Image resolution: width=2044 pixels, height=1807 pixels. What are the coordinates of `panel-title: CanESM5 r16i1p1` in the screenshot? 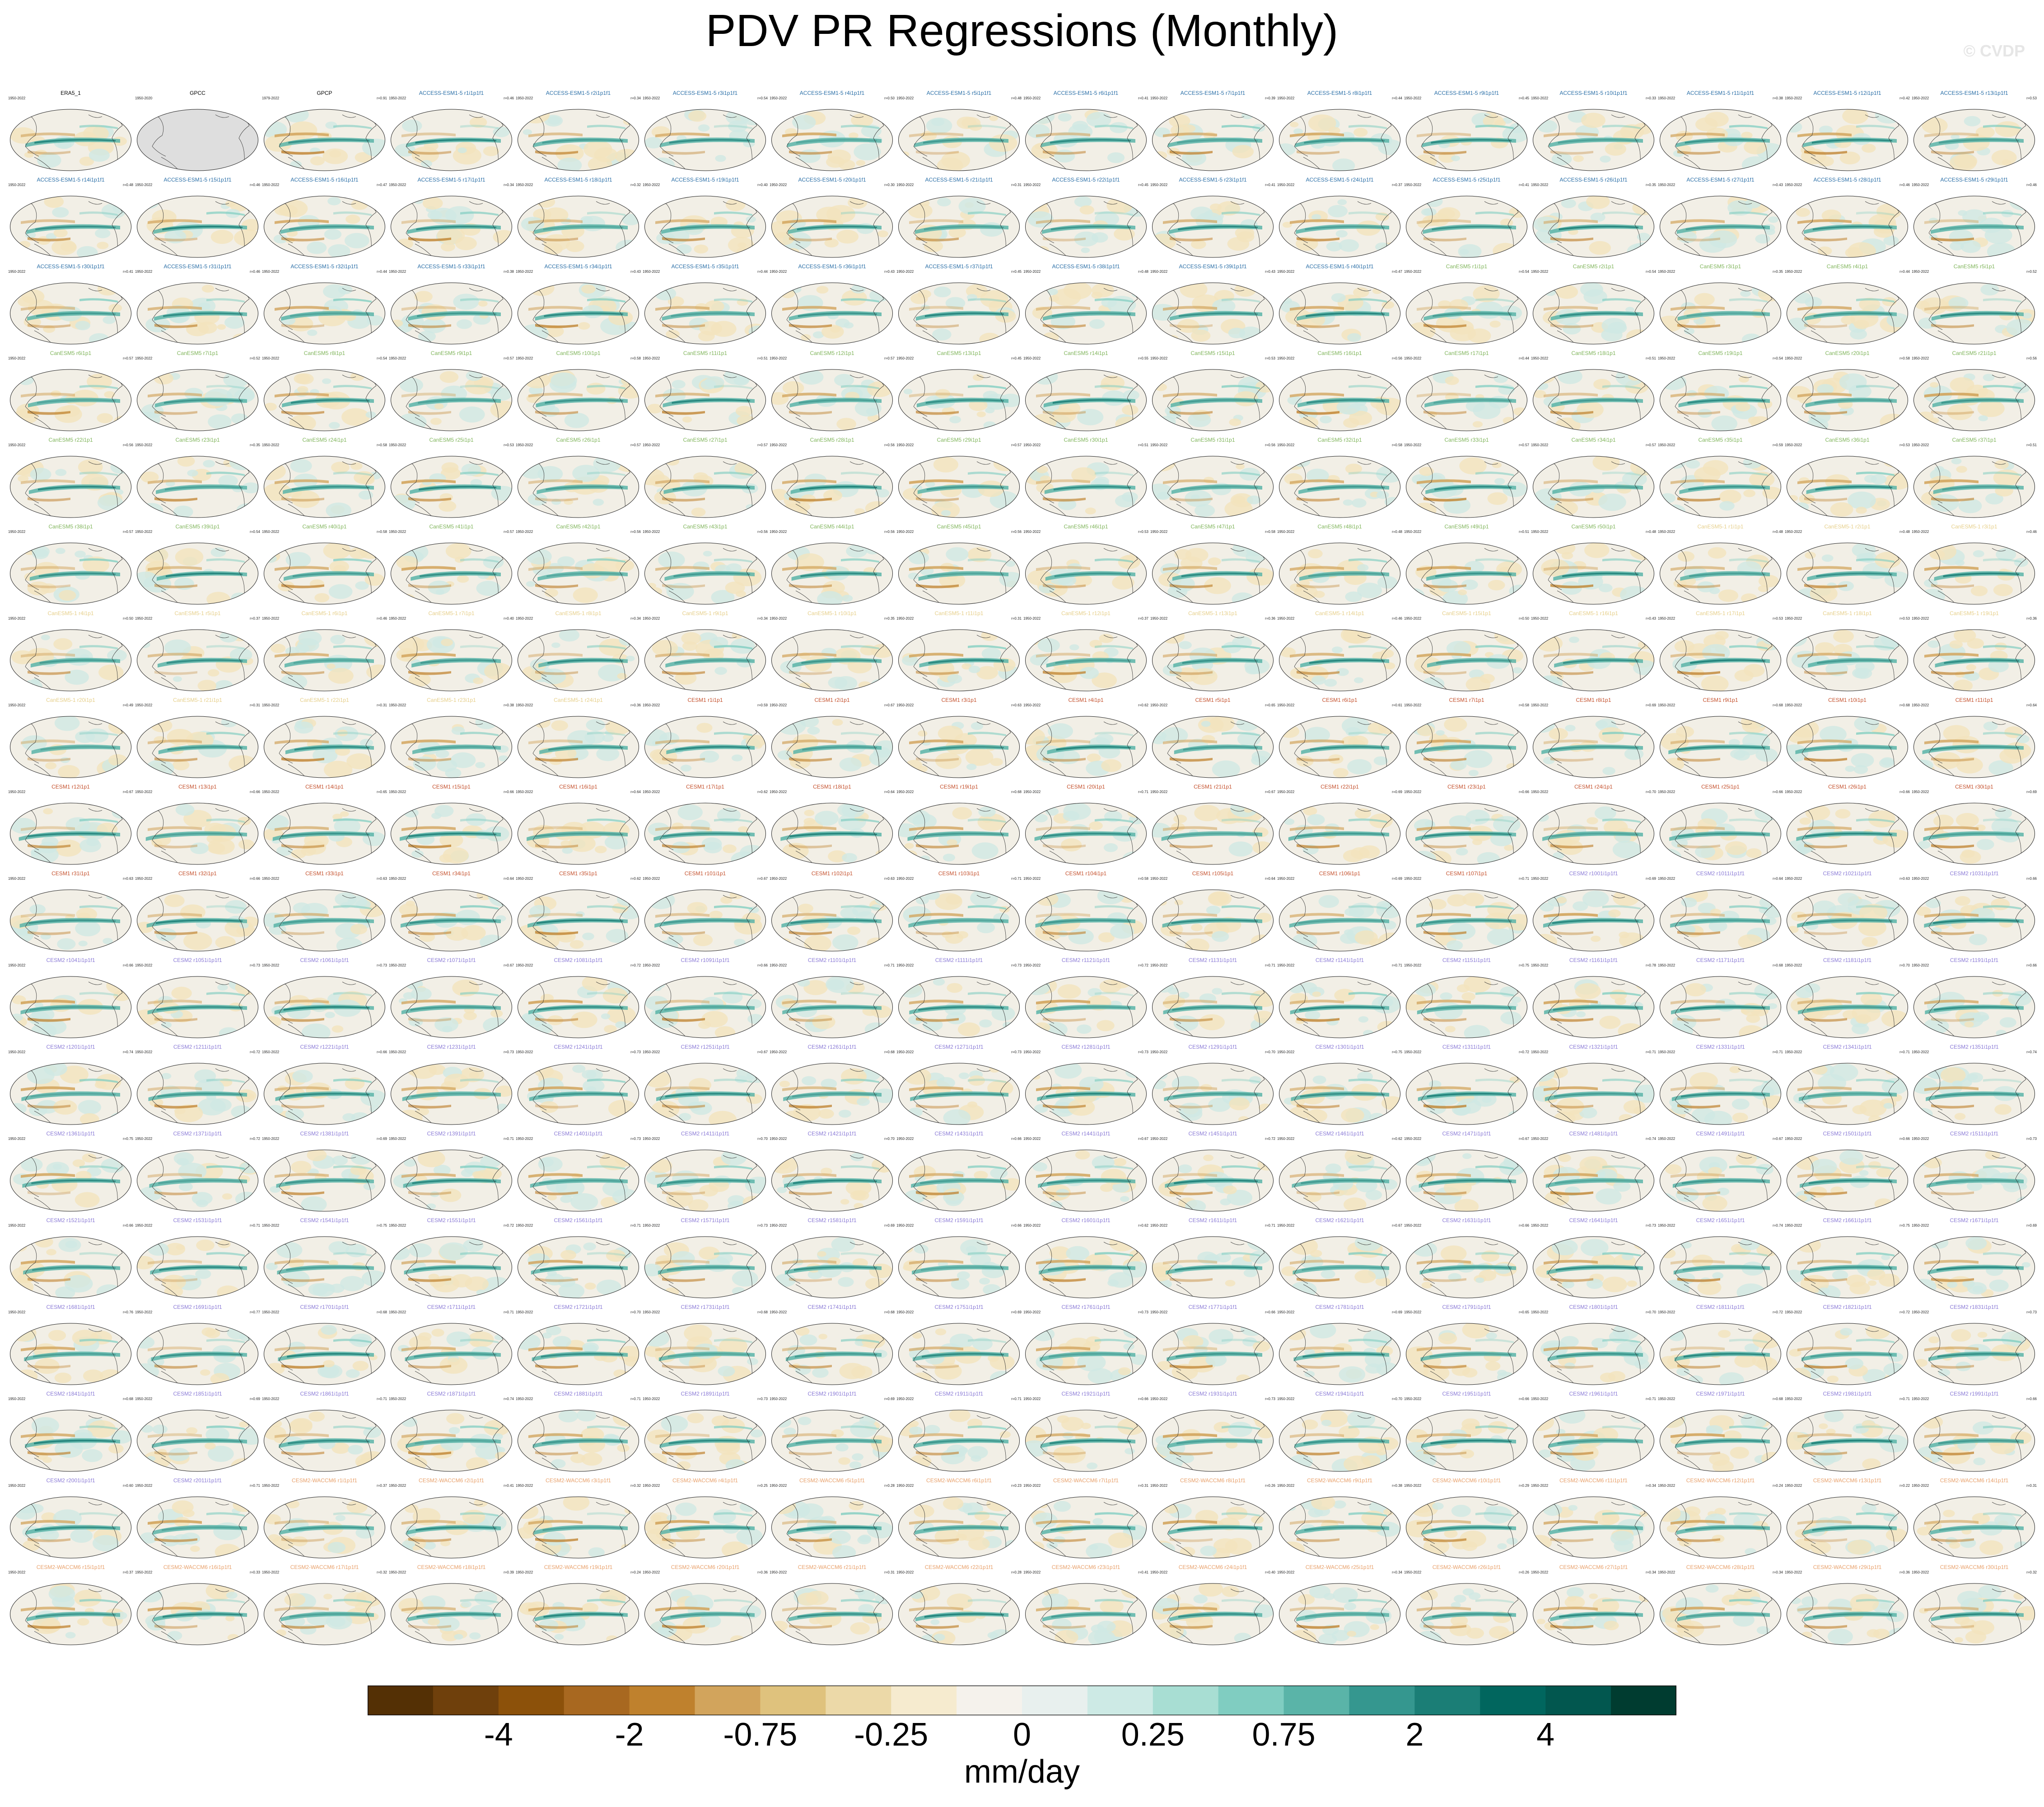 It's located at (1340, 353).